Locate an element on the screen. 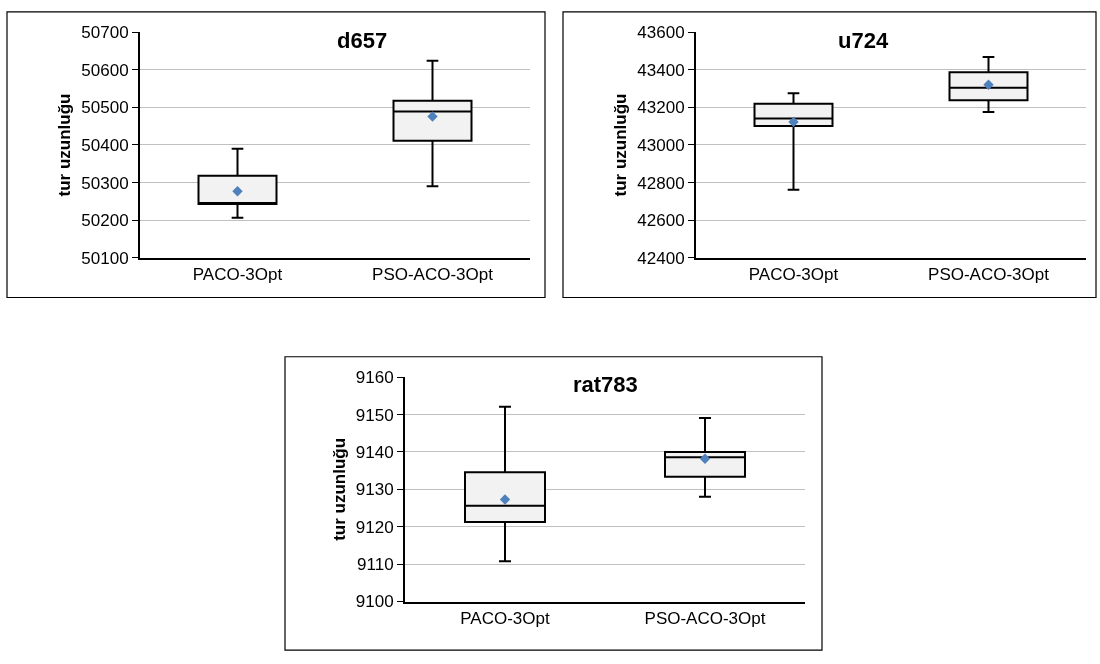  y-tick-label: 43000 is located at coordinates (661, 145).